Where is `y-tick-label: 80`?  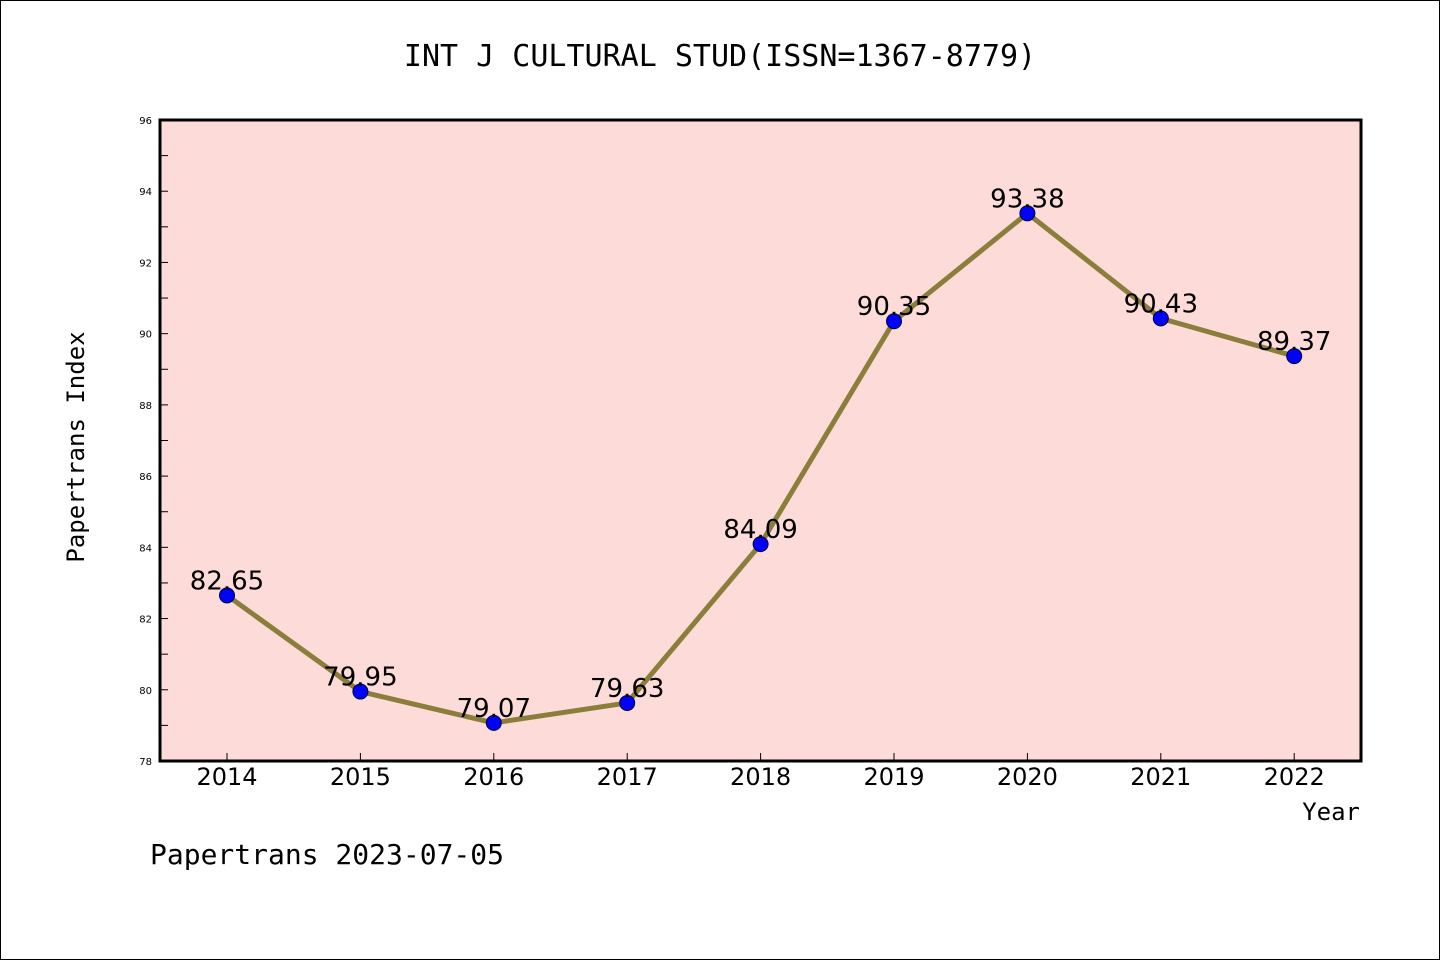
y-tick-label: 80 is located at coordinates (145, 691).